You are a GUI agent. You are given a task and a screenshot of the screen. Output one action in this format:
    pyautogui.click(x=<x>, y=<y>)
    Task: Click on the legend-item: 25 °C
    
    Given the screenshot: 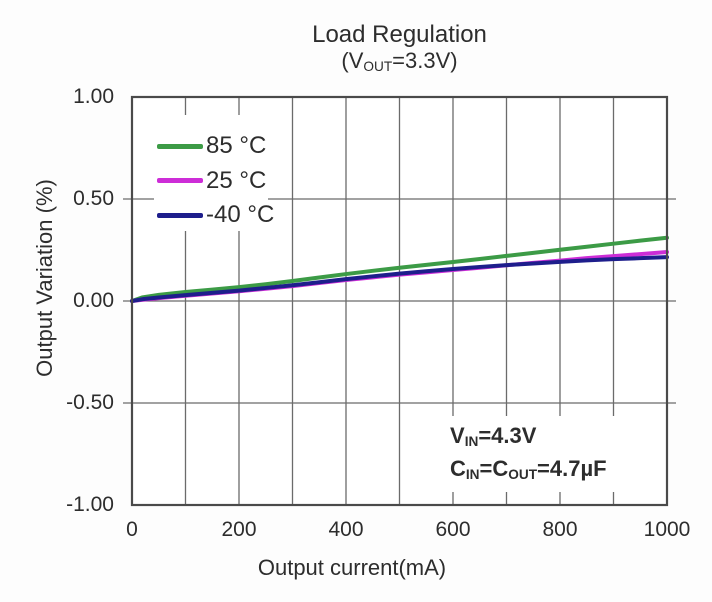 What is the action you would take?
    pyautogui.click(x=211, y=181)
    